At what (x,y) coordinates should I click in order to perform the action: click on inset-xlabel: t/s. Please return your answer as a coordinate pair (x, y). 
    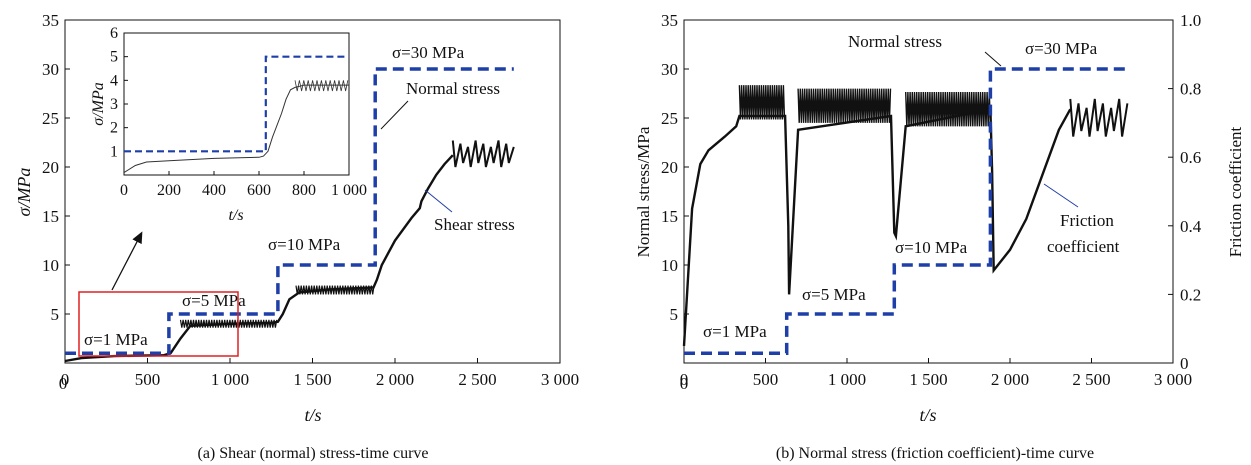
    Looking at the image, I should click on (235, 215).